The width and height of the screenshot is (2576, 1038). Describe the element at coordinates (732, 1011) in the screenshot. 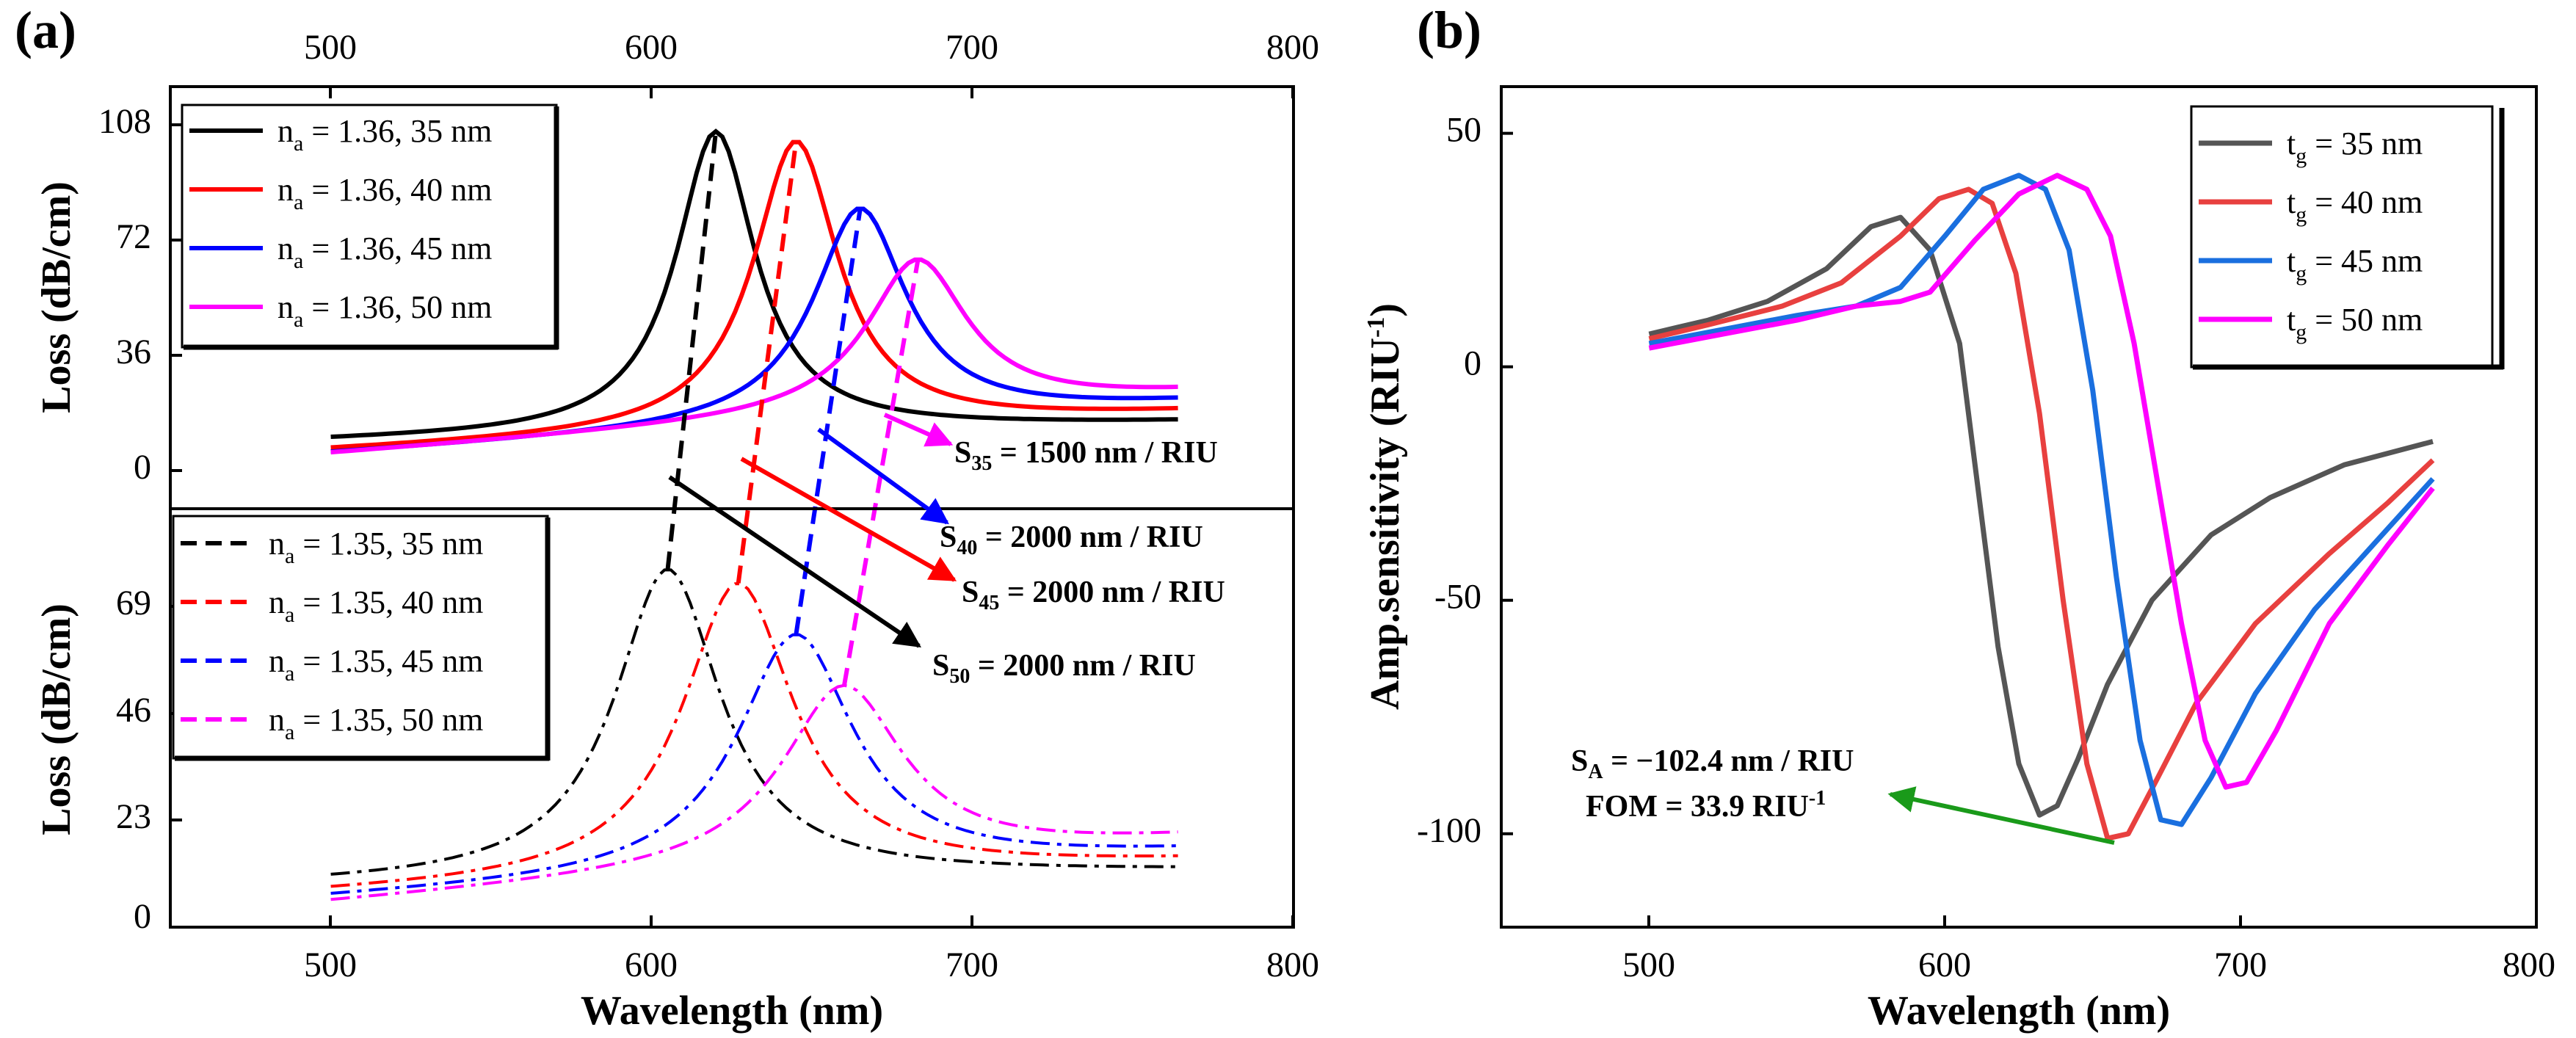

I see `panel-a-x-label: Wavelength (nm)` at that location.